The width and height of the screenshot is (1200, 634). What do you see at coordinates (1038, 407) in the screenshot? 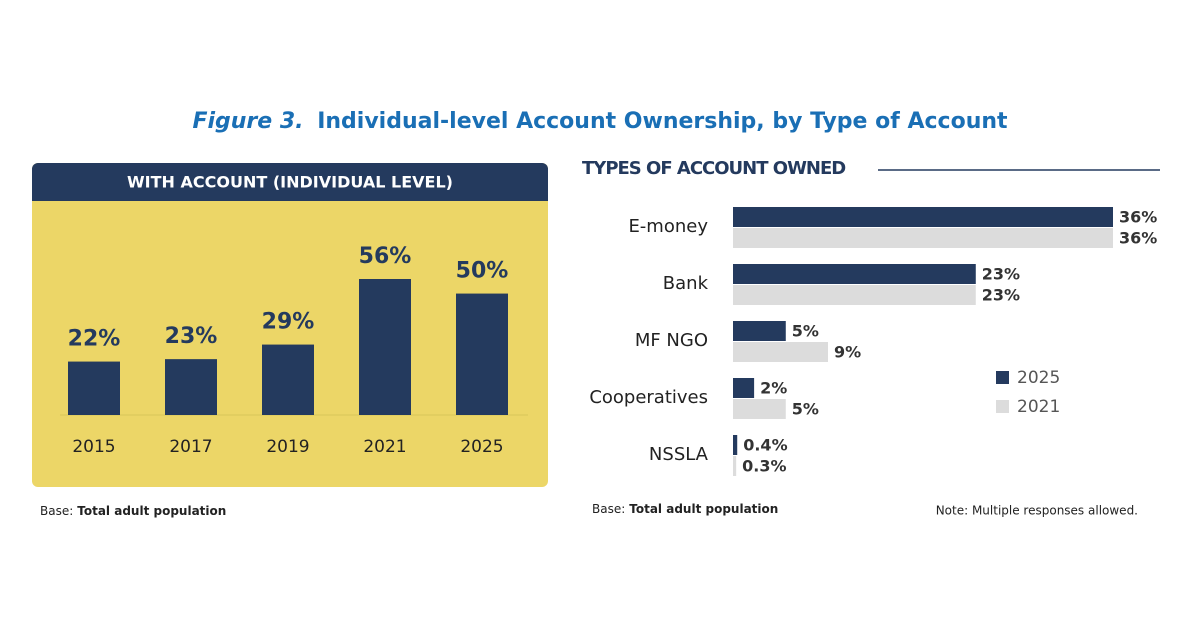
I see `legend-label: 2021` at bounding box center [1038, 407].